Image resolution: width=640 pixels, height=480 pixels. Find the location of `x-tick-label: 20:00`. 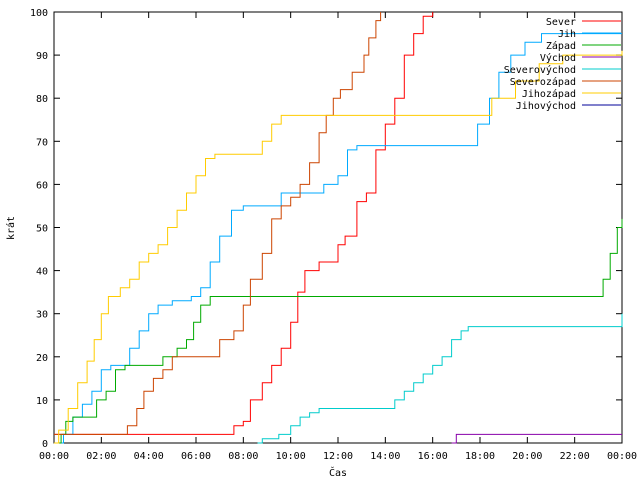

x-tick-label: 20:00 is located at coordinates (527, 456).